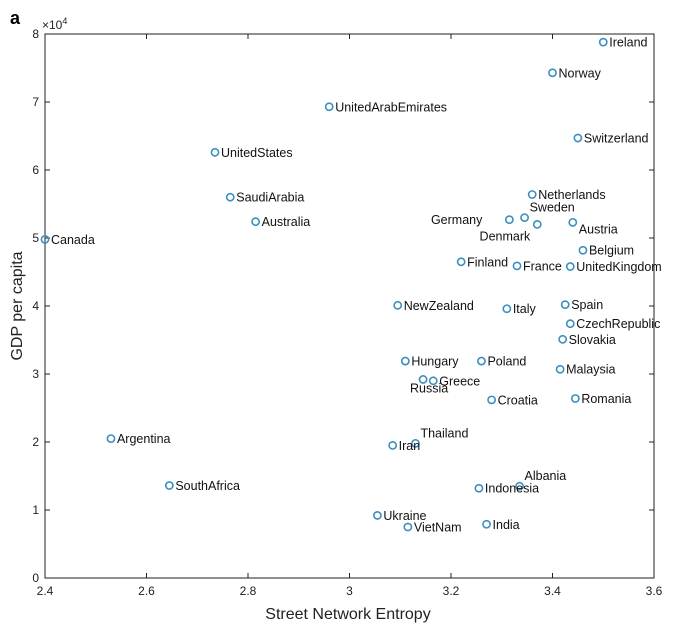 The image size is (700, 634). I want to click on point-label: Slovakia, so click(592, 340).